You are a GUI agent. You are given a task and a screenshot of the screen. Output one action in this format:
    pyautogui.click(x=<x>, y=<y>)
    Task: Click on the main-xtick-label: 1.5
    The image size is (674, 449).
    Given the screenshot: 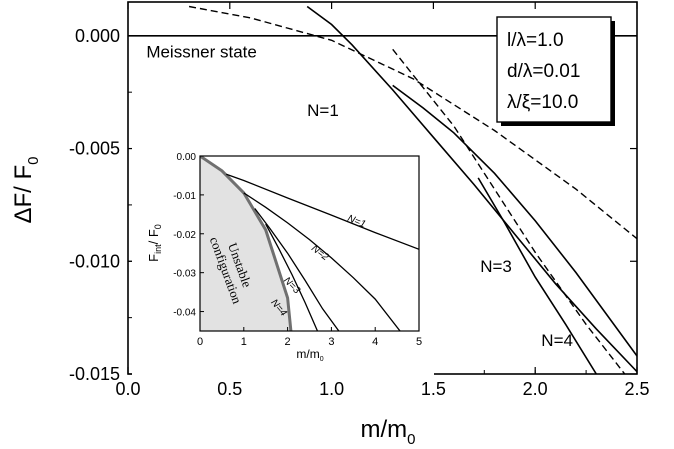 What is the action you would take?
    pyautogui.click(x=433, y=389)
    